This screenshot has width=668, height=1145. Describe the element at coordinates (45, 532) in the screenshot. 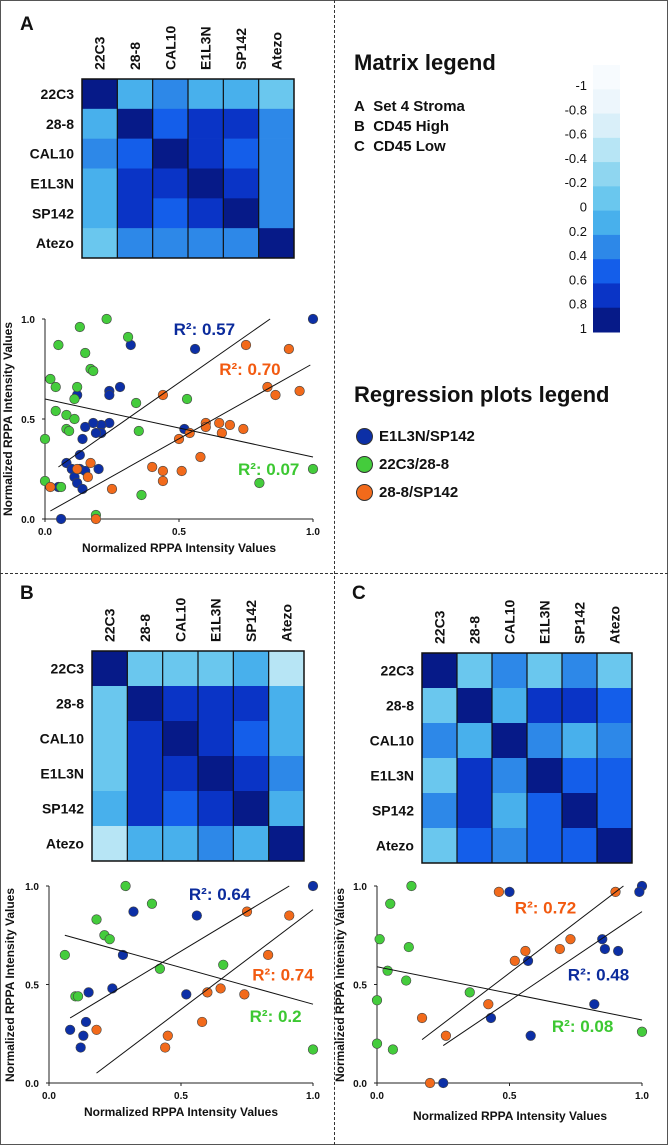

I see `x-tick-label: 0.0` at that location.